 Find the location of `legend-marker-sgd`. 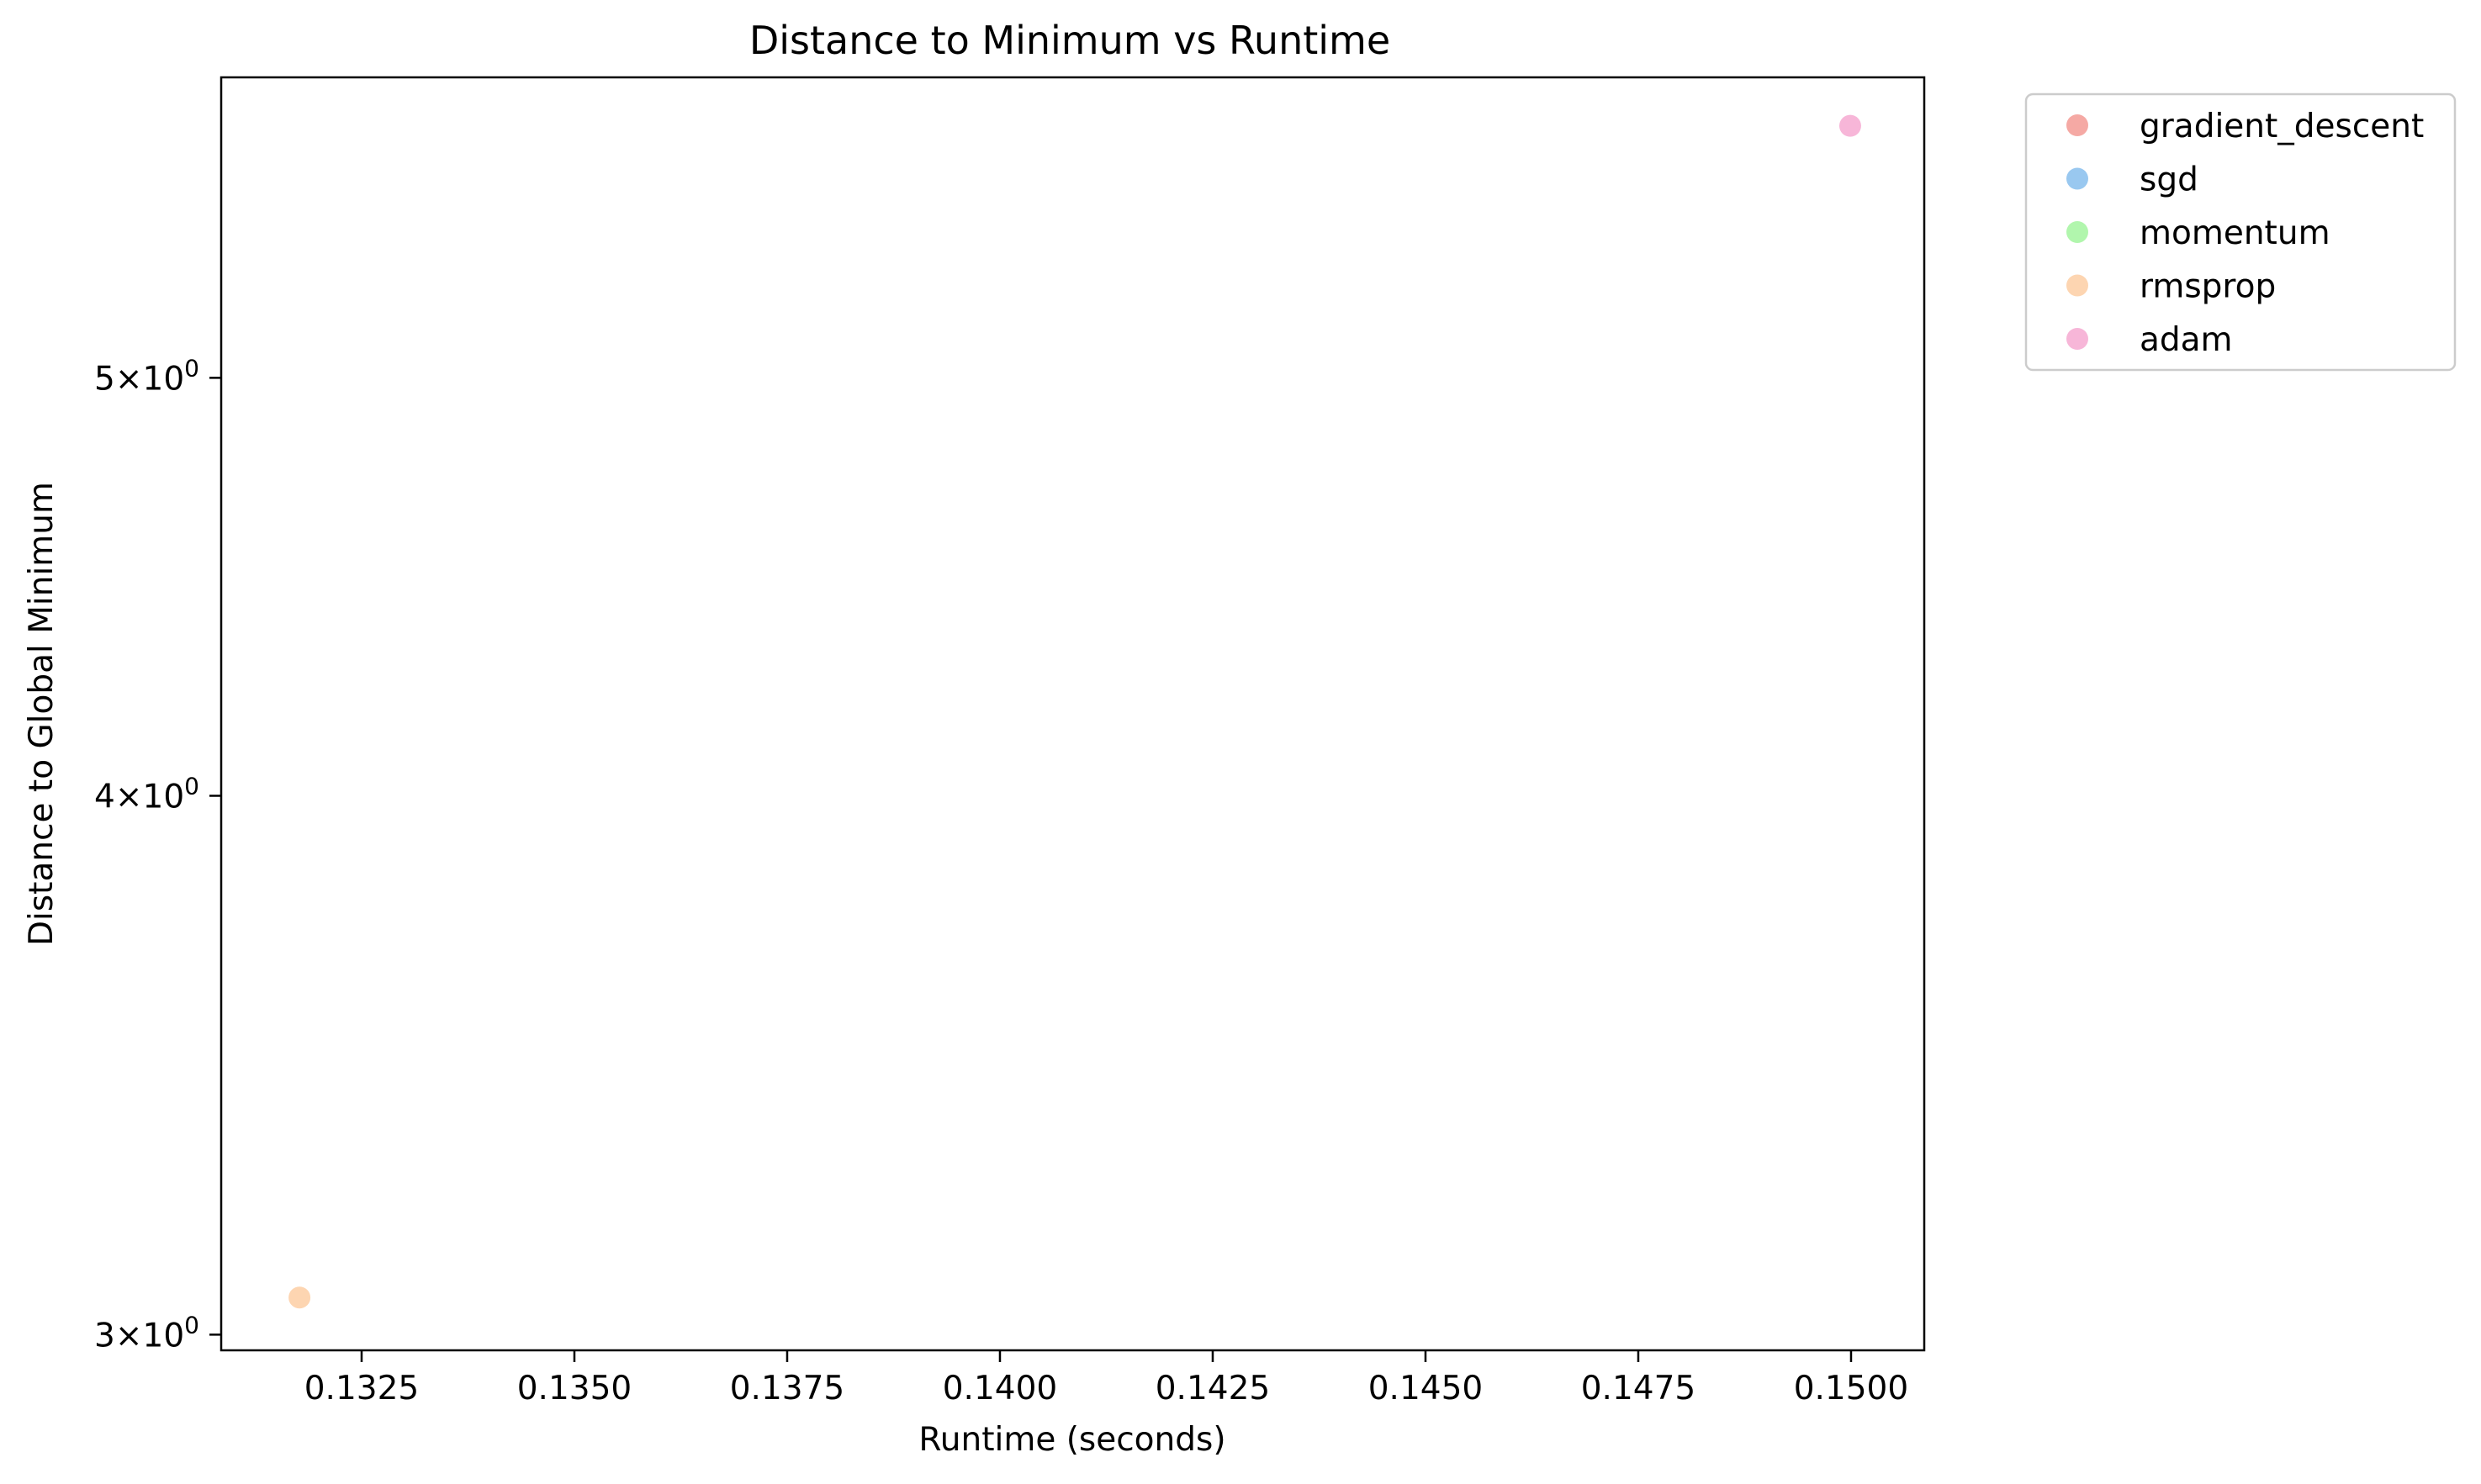

legend-marker-sgd is located at coordinates (2077, 178).